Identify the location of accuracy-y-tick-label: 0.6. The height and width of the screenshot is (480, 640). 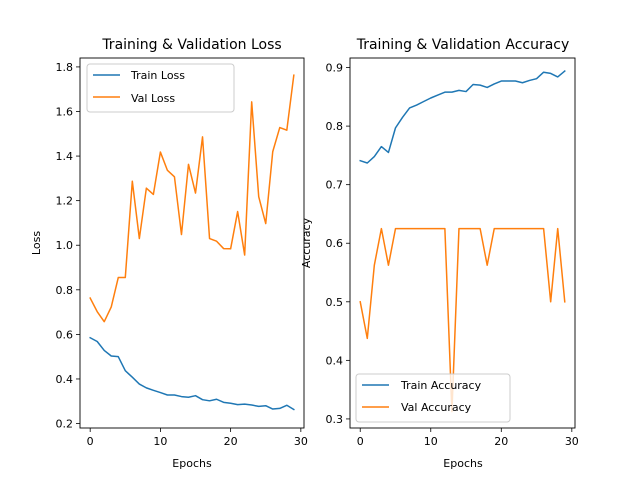
(335, 243).